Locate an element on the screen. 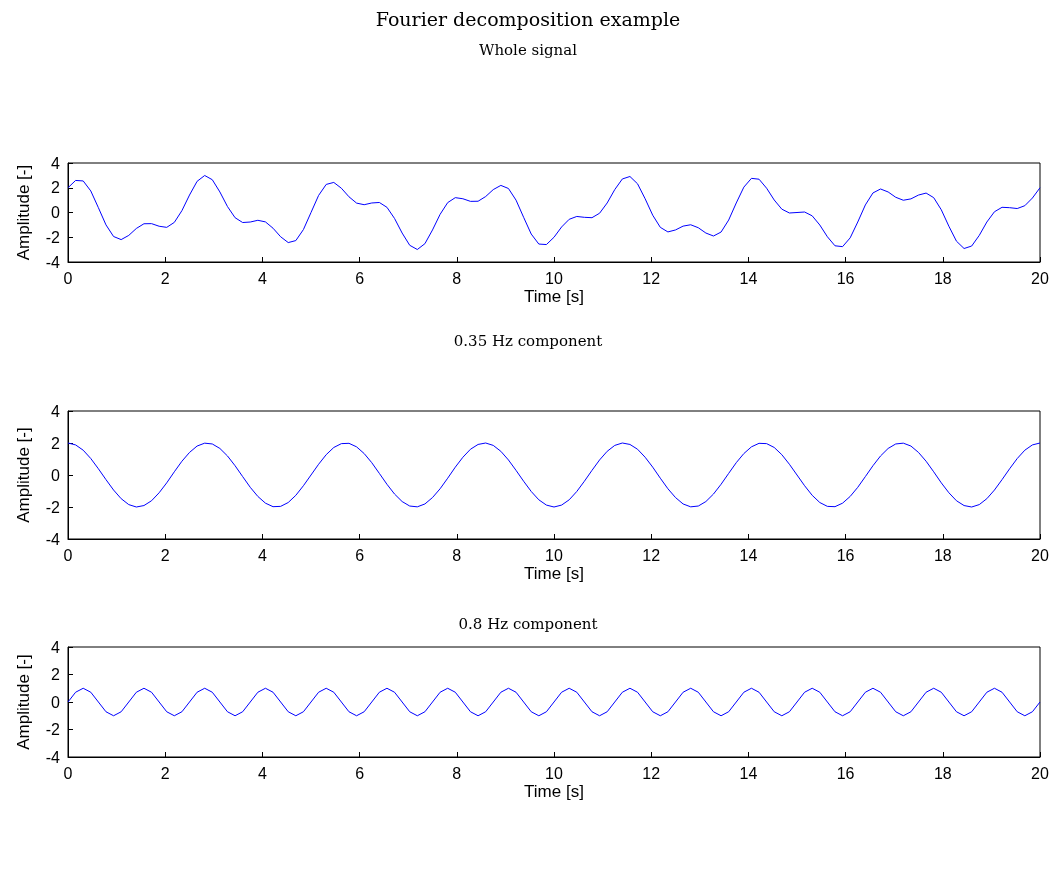  chart-subtitle: Whole signal is located at coordinates (528, 49).